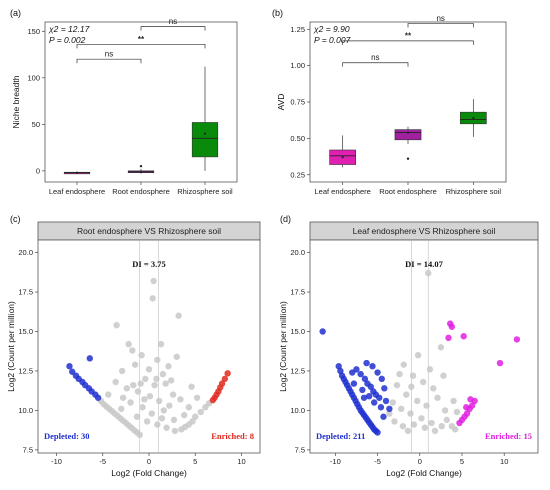  Describe the element at coordinates (28, 449) in the screenshot. I see `y-tick-label: 7.5` at that location.